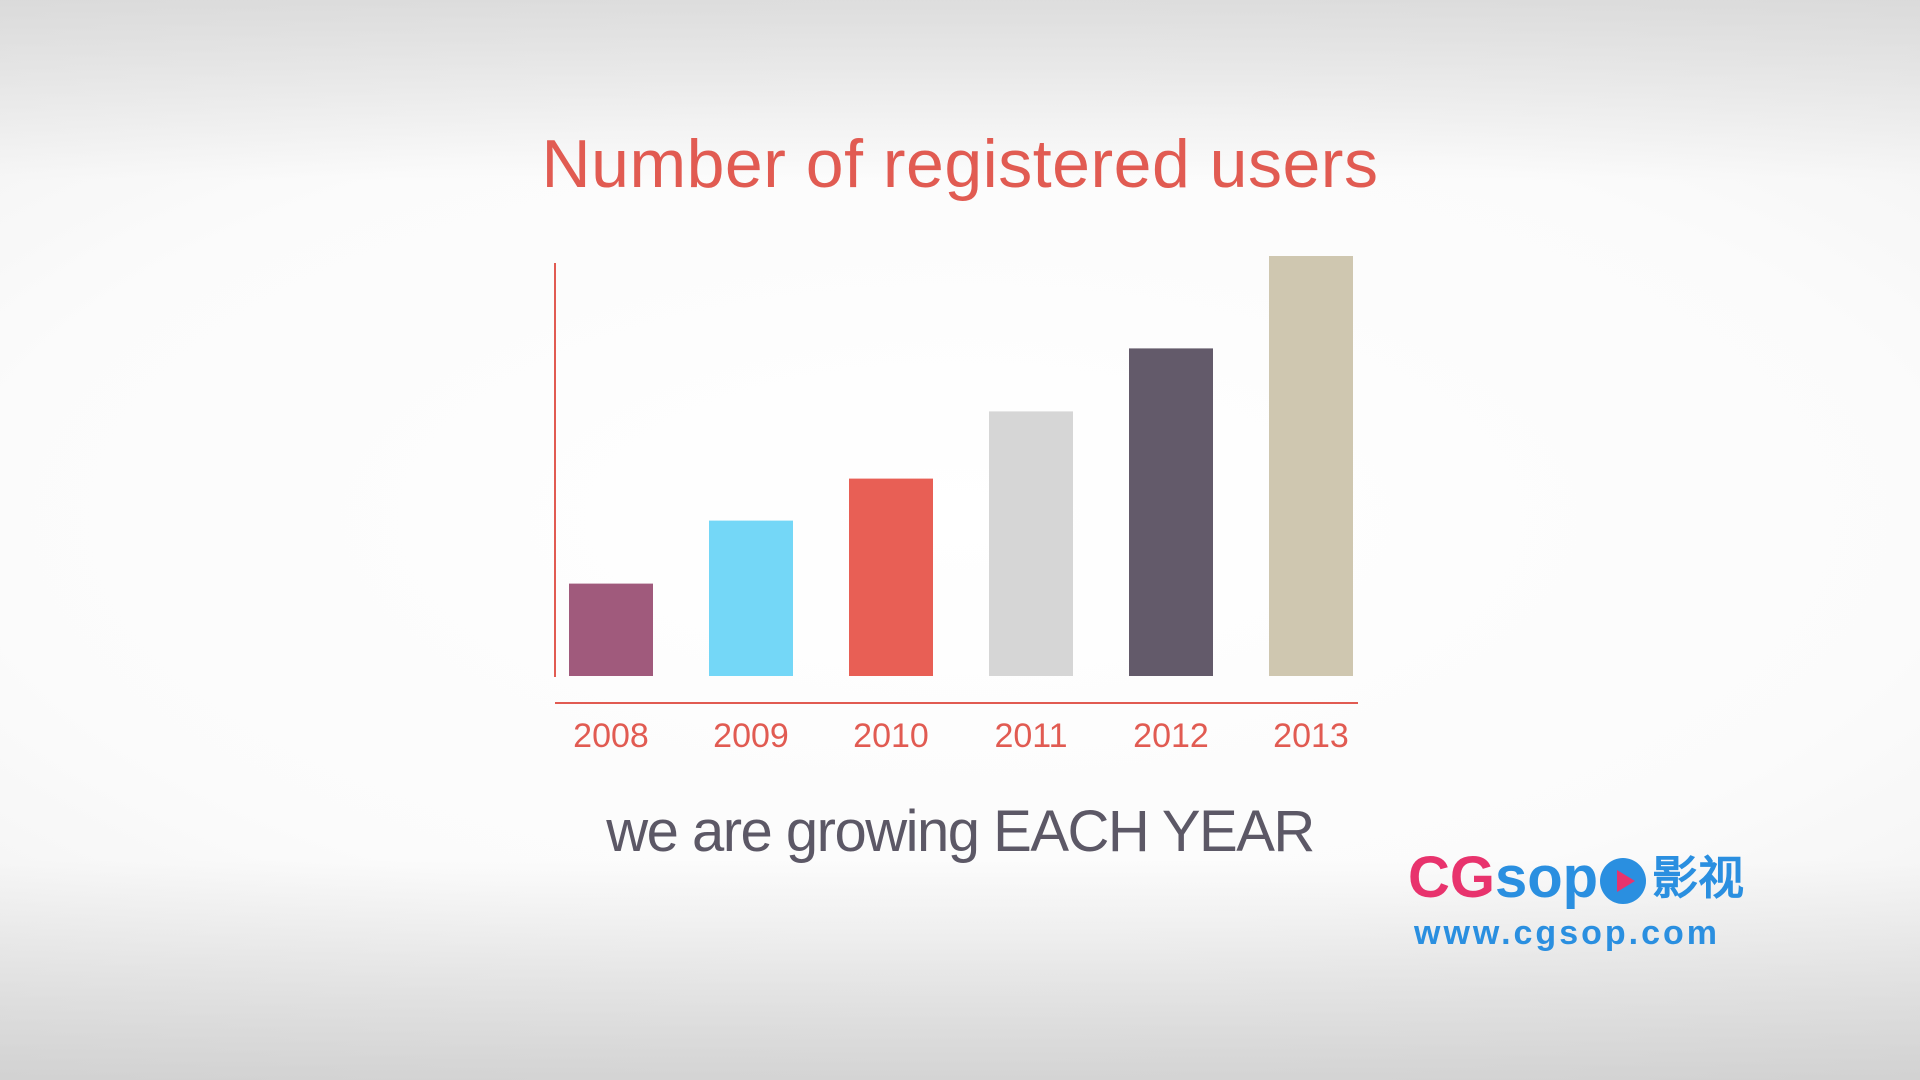 The width and height of the screenshot is (1920, 1080). Describe the element at coordinates (960, 164) in the screenshot. I see `chart-title: Number of registered users` at that location.